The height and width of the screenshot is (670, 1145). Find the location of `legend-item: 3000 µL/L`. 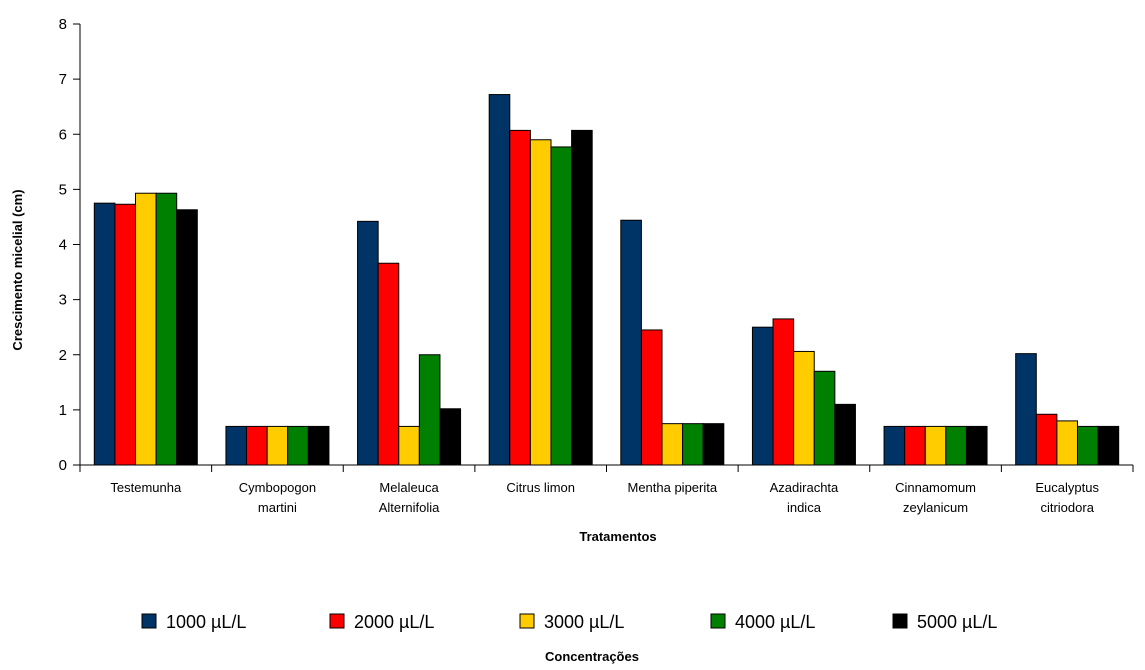

legend-item: 3000 µL/L is located at coordinates (571, 622).